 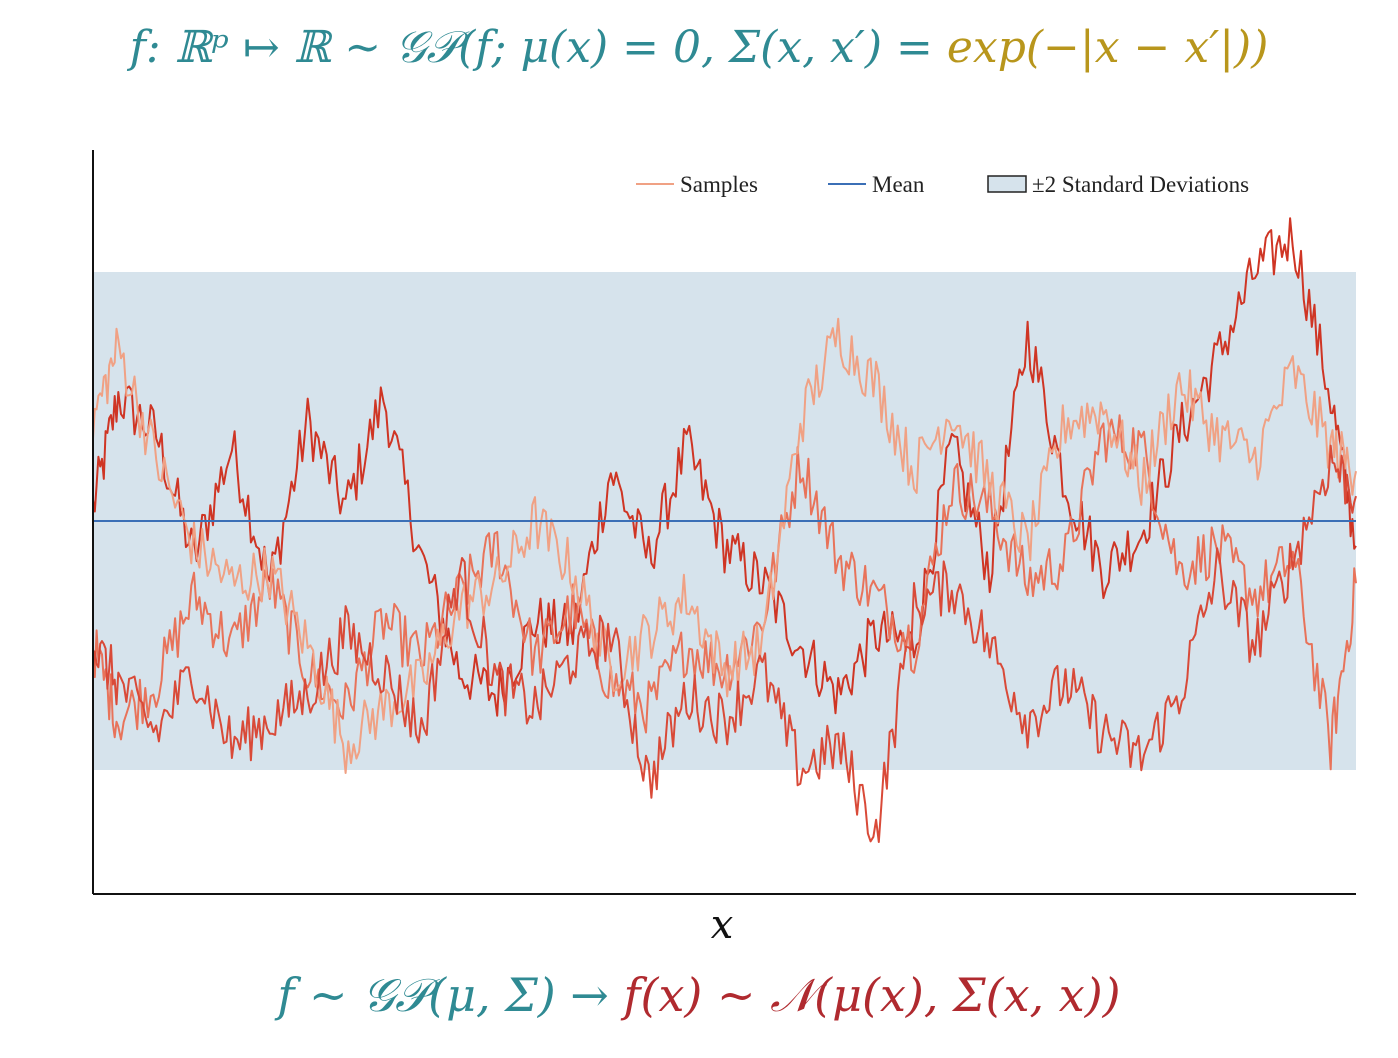 I want to click on legend-band-label: ±2 Standard Deviations, so click(x=1140, y=184).